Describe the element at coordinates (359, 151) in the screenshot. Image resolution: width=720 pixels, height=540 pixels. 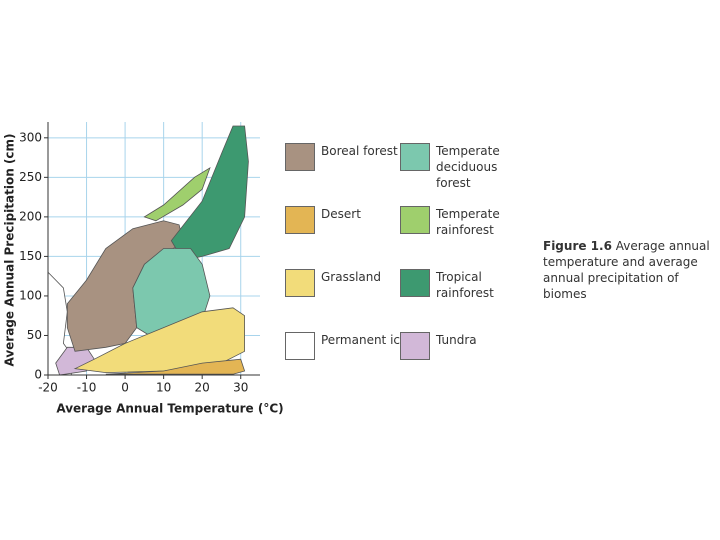
I see `legend-label: Boreal forest` at that location.